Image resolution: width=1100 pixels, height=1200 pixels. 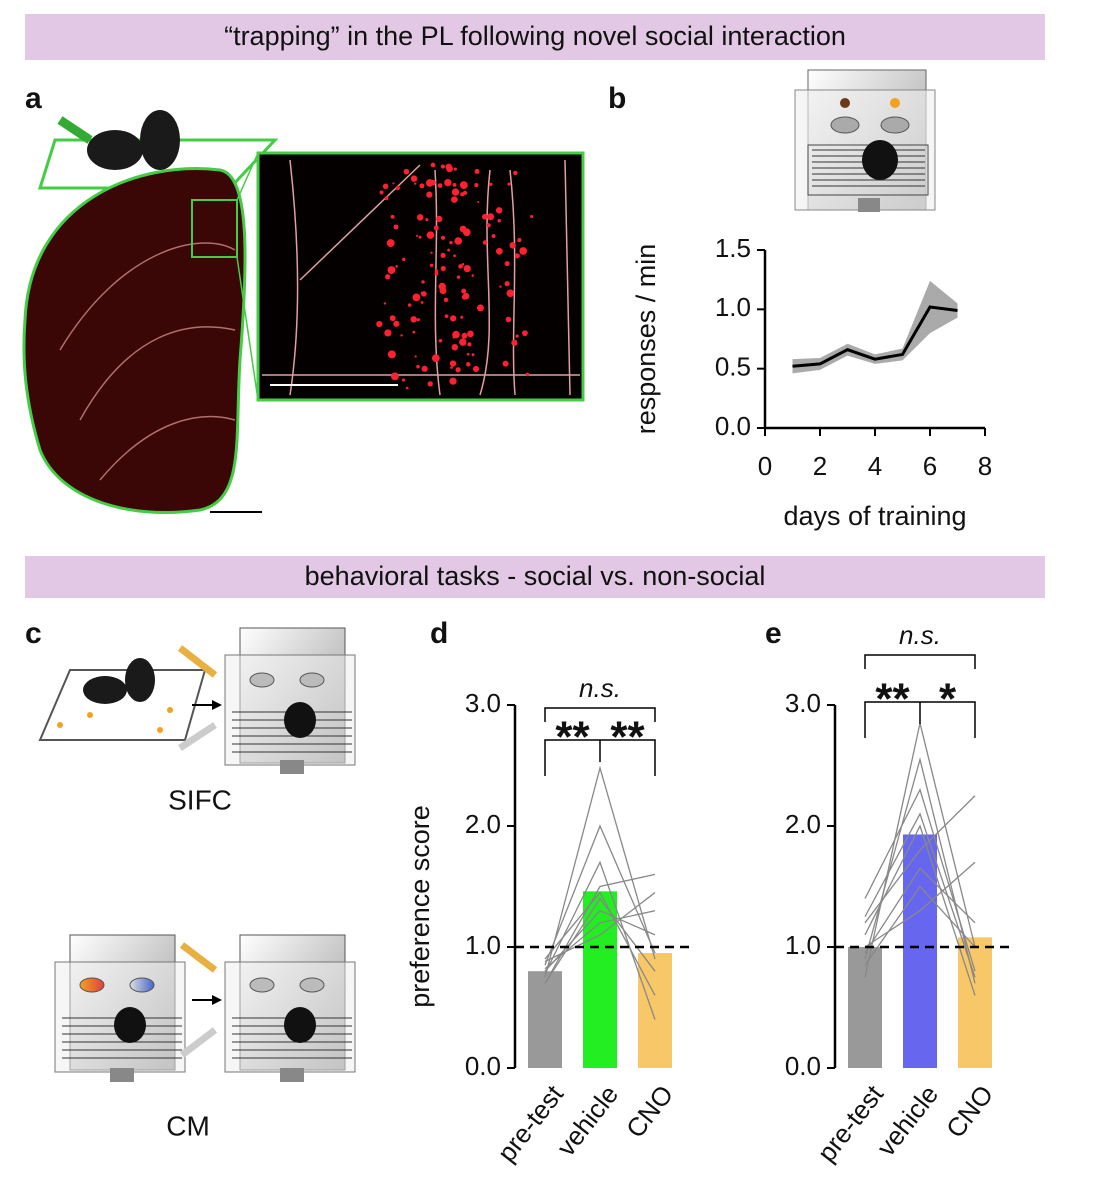 I want to click on task-illustration, so click(x=197, y=854).